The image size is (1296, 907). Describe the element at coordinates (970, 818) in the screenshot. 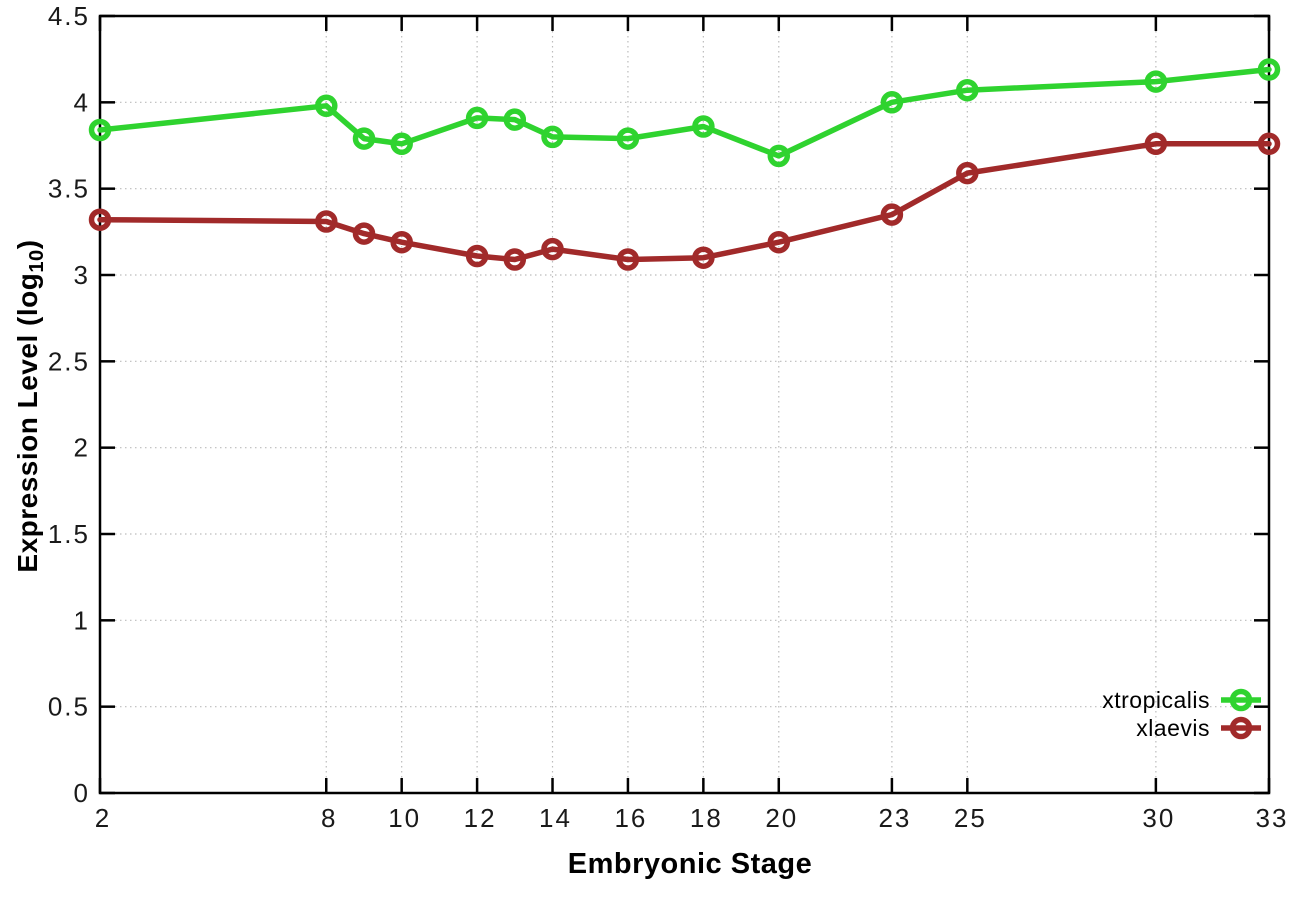

I see `x-tick-label: 25` at that location.